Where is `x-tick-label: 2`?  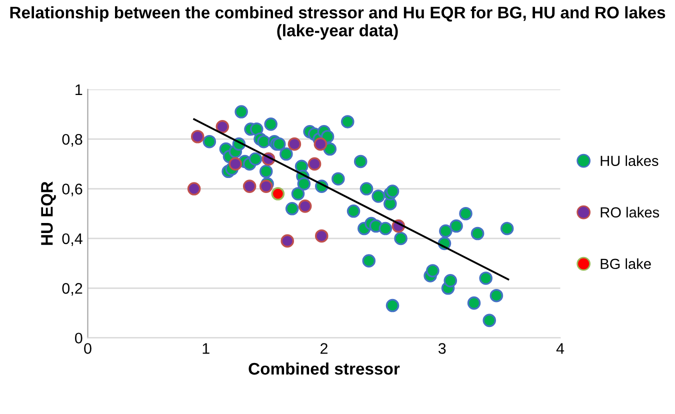
x-tick-label: 2 is located at coordinates (324, 348).